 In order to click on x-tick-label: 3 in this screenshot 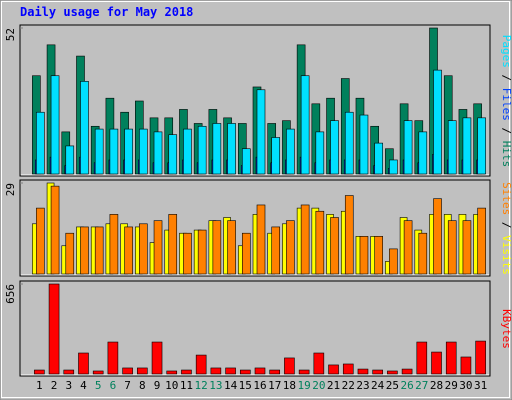, I will do `click(68, 385)`.